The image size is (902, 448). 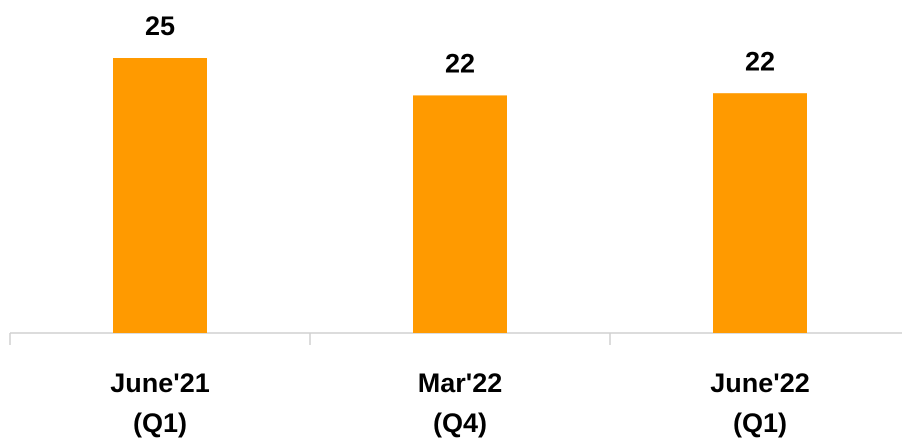 I want to click on x-tick-label: (Q4), so click(x=460, y=423).